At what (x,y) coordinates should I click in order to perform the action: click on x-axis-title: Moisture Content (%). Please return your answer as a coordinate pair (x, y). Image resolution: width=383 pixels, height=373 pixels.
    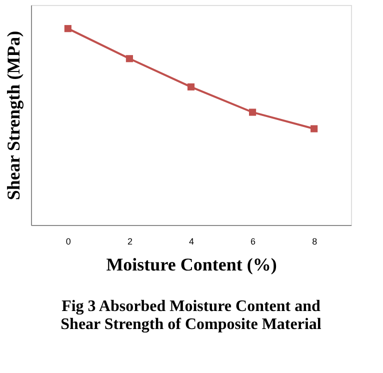
    Looking at the image, I should click on (191, 264).